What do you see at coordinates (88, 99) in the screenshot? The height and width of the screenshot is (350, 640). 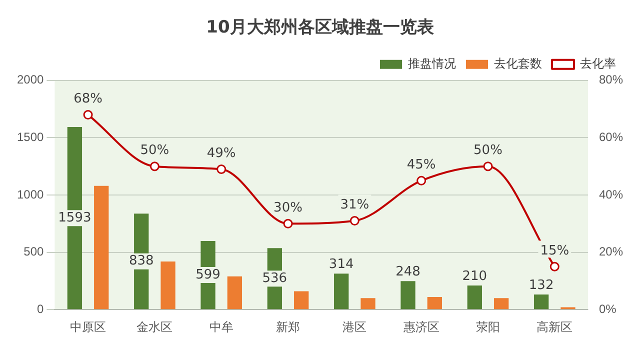 I see `data-label: 68%` at bounding box center [88, 99].